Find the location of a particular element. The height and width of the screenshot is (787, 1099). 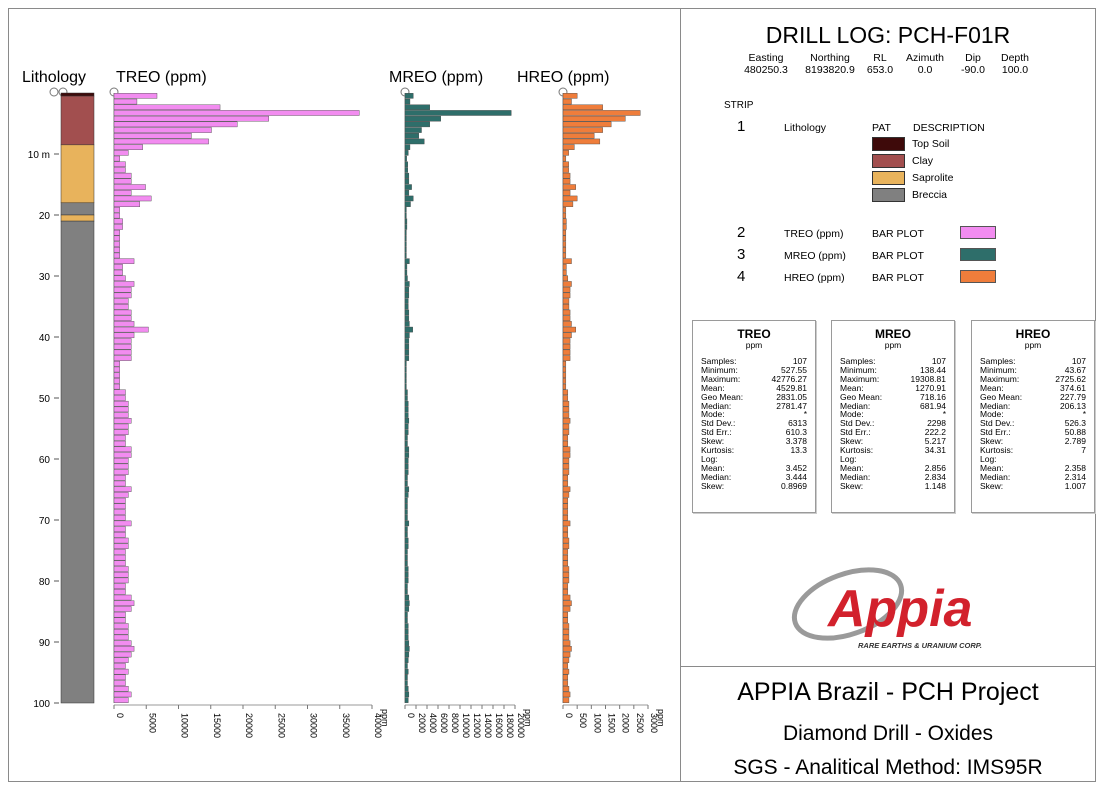

stats-value: 2.834 is located at coordinates (935, 476).